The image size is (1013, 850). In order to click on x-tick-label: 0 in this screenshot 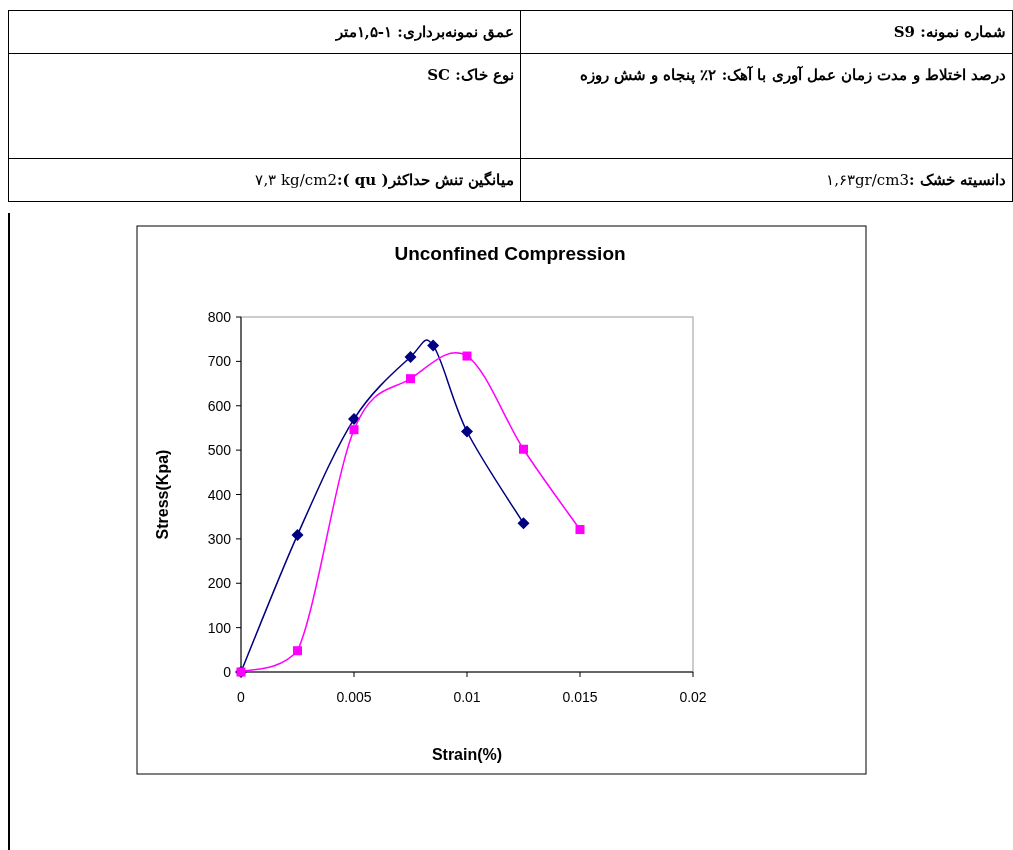, I will do `click(241, 697)`.